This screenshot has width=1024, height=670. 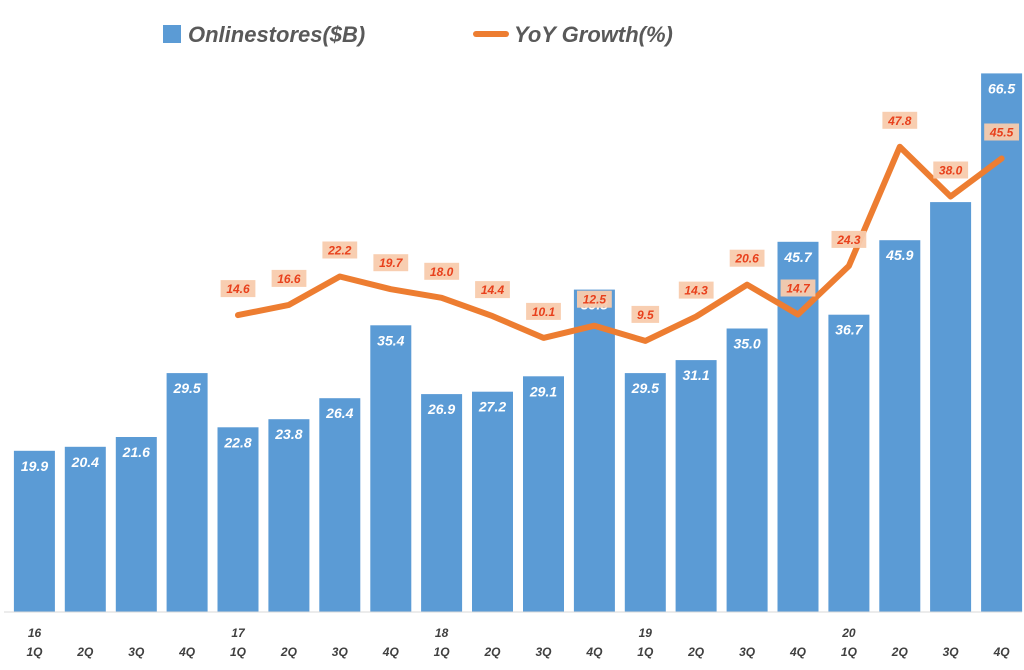 I want to click on growth-label-14: 38.0, so click(x=951, y=170).